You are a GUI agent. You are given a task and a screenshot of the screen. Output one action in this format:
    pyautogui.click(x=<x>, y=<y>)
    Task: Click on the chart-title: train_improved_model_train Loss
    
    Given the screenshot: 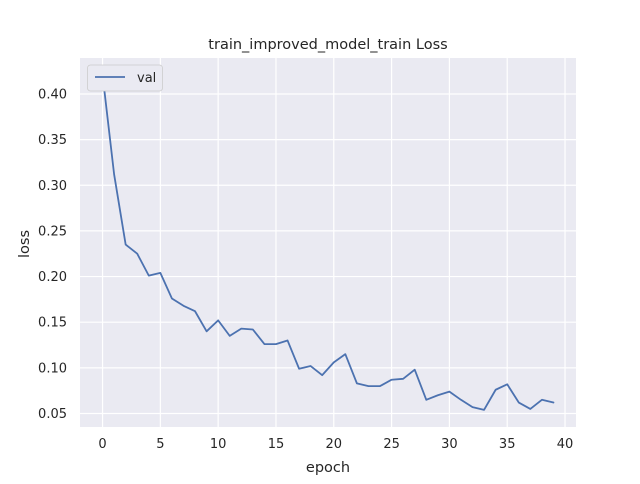 What is the action you would take?
    pyautogui.click(x=327, y=45)
    